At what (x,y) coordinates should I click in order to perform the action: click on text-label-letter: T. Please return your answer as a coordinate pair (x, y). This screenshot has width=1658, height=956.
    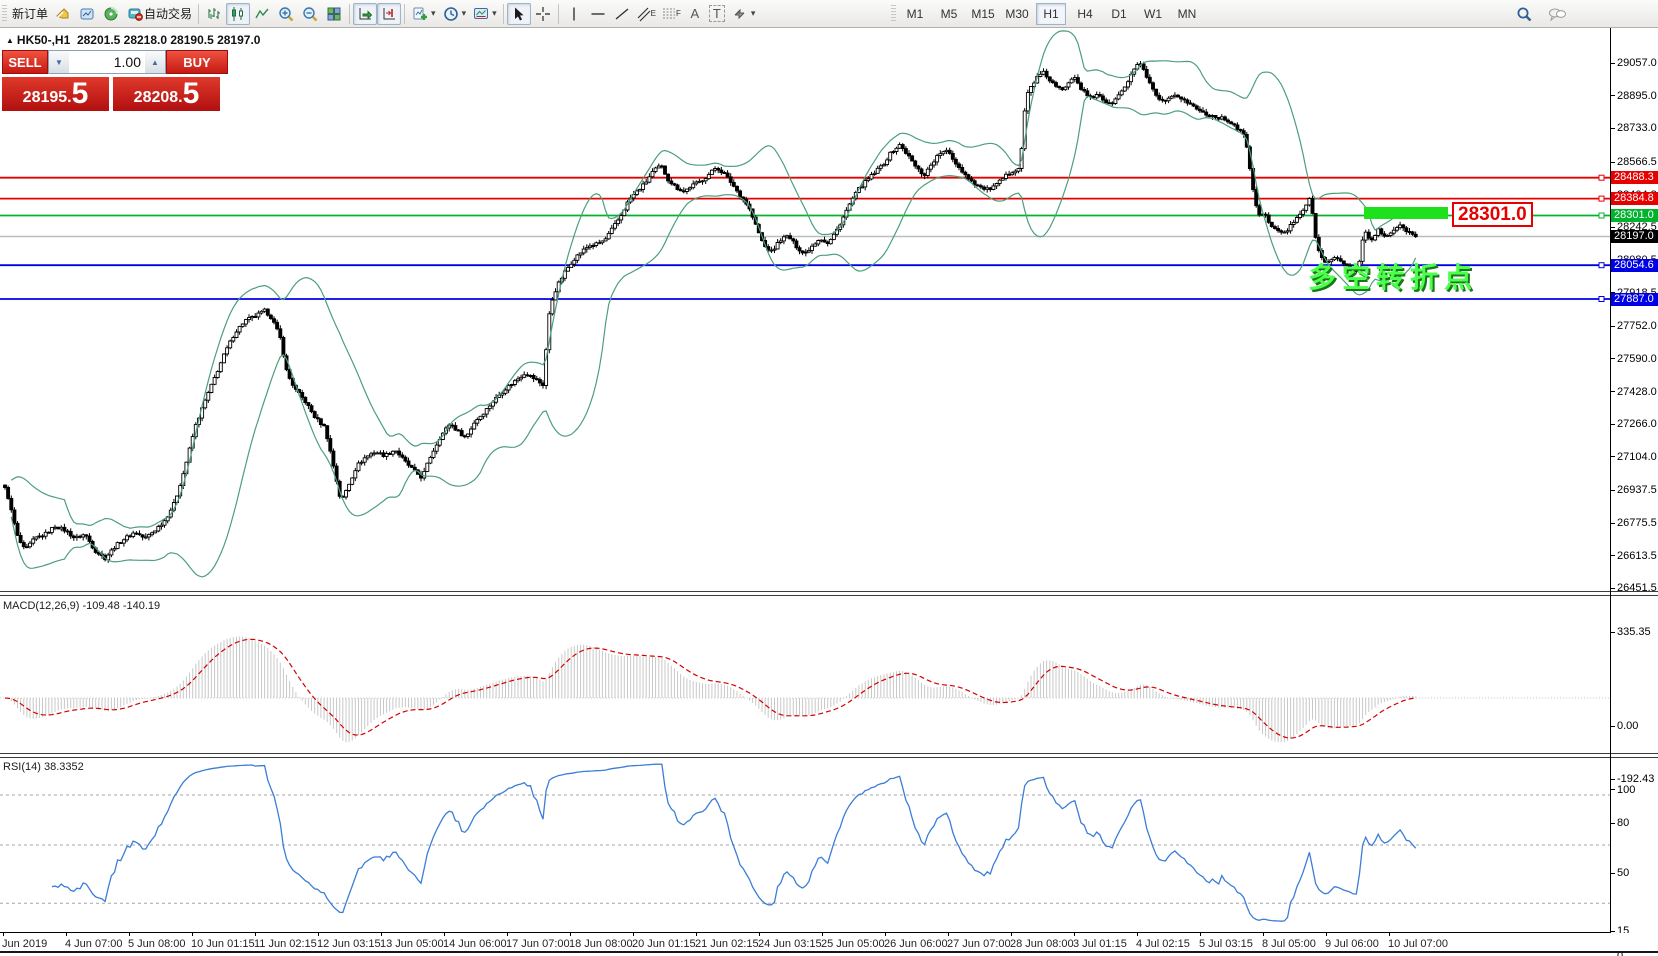
    Looking at the image, I should click on (716, 13).